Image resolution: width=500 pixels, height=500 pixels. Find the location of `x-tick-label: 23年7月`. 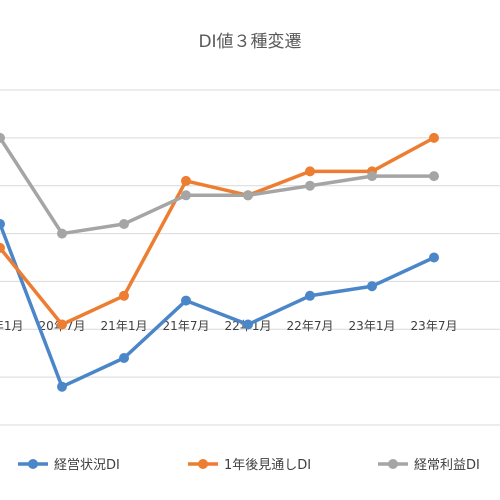

x-tick-label: 23年7月 is located at coordinates (434, 326).